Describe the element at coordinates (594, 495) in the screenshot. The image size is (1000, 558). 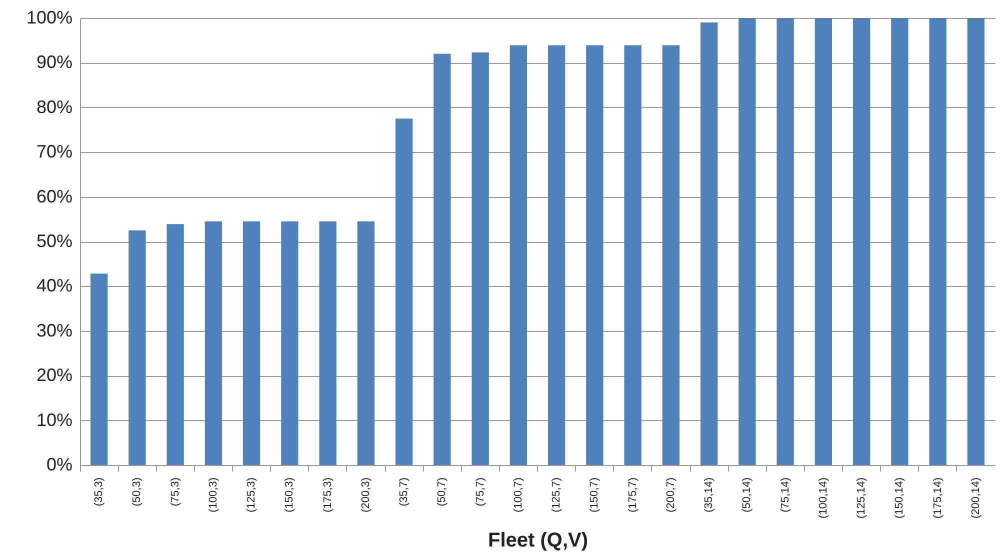
I see `x-tick-label: (150,7)` at that location.